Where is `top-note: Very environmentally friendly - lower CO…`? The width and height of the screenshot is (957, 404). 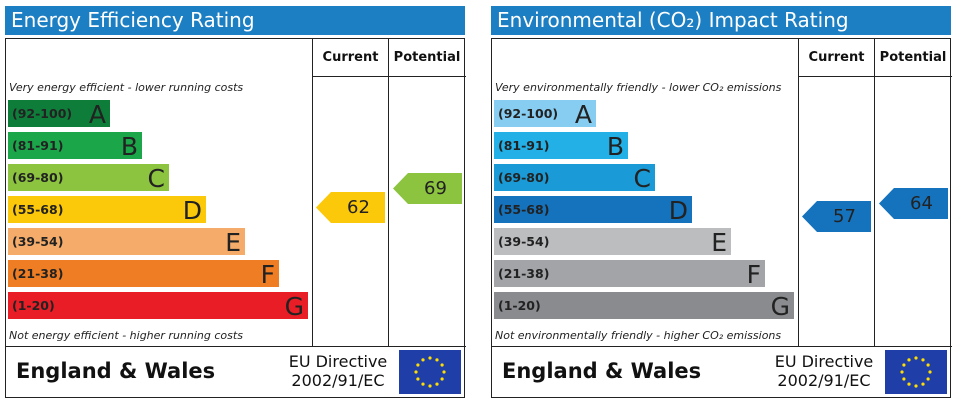
top-note: Very environmentally friendly - lower CO… is located at coordinates (638, 87).